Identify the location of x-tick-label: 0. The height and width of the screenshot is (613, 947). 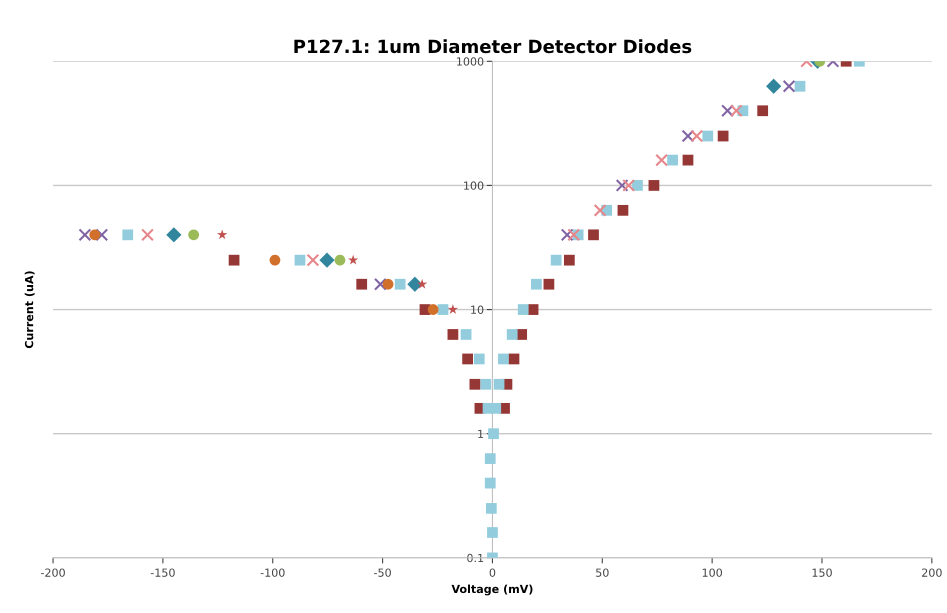
(493, 572).